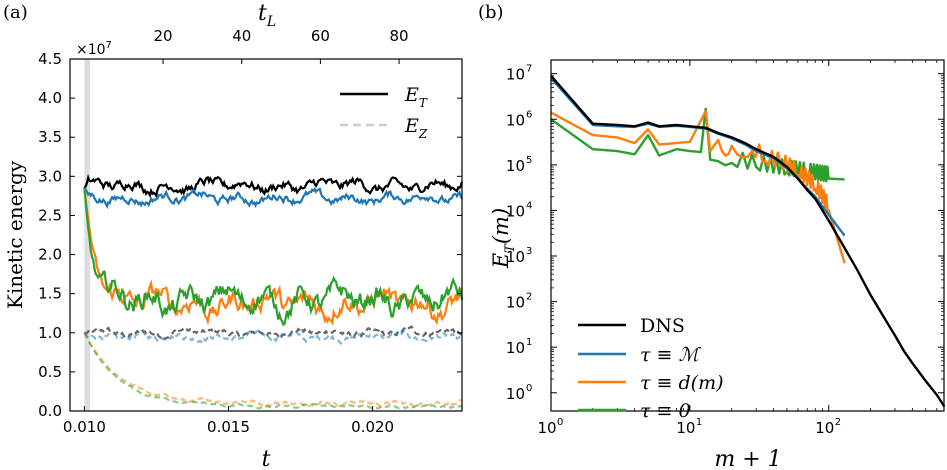 This screenshot has width=947, height=470. Describe the element at coordinates (50, 333) in the screenshot. I see `panel-a-y-tick-label: 1.0` at that location.